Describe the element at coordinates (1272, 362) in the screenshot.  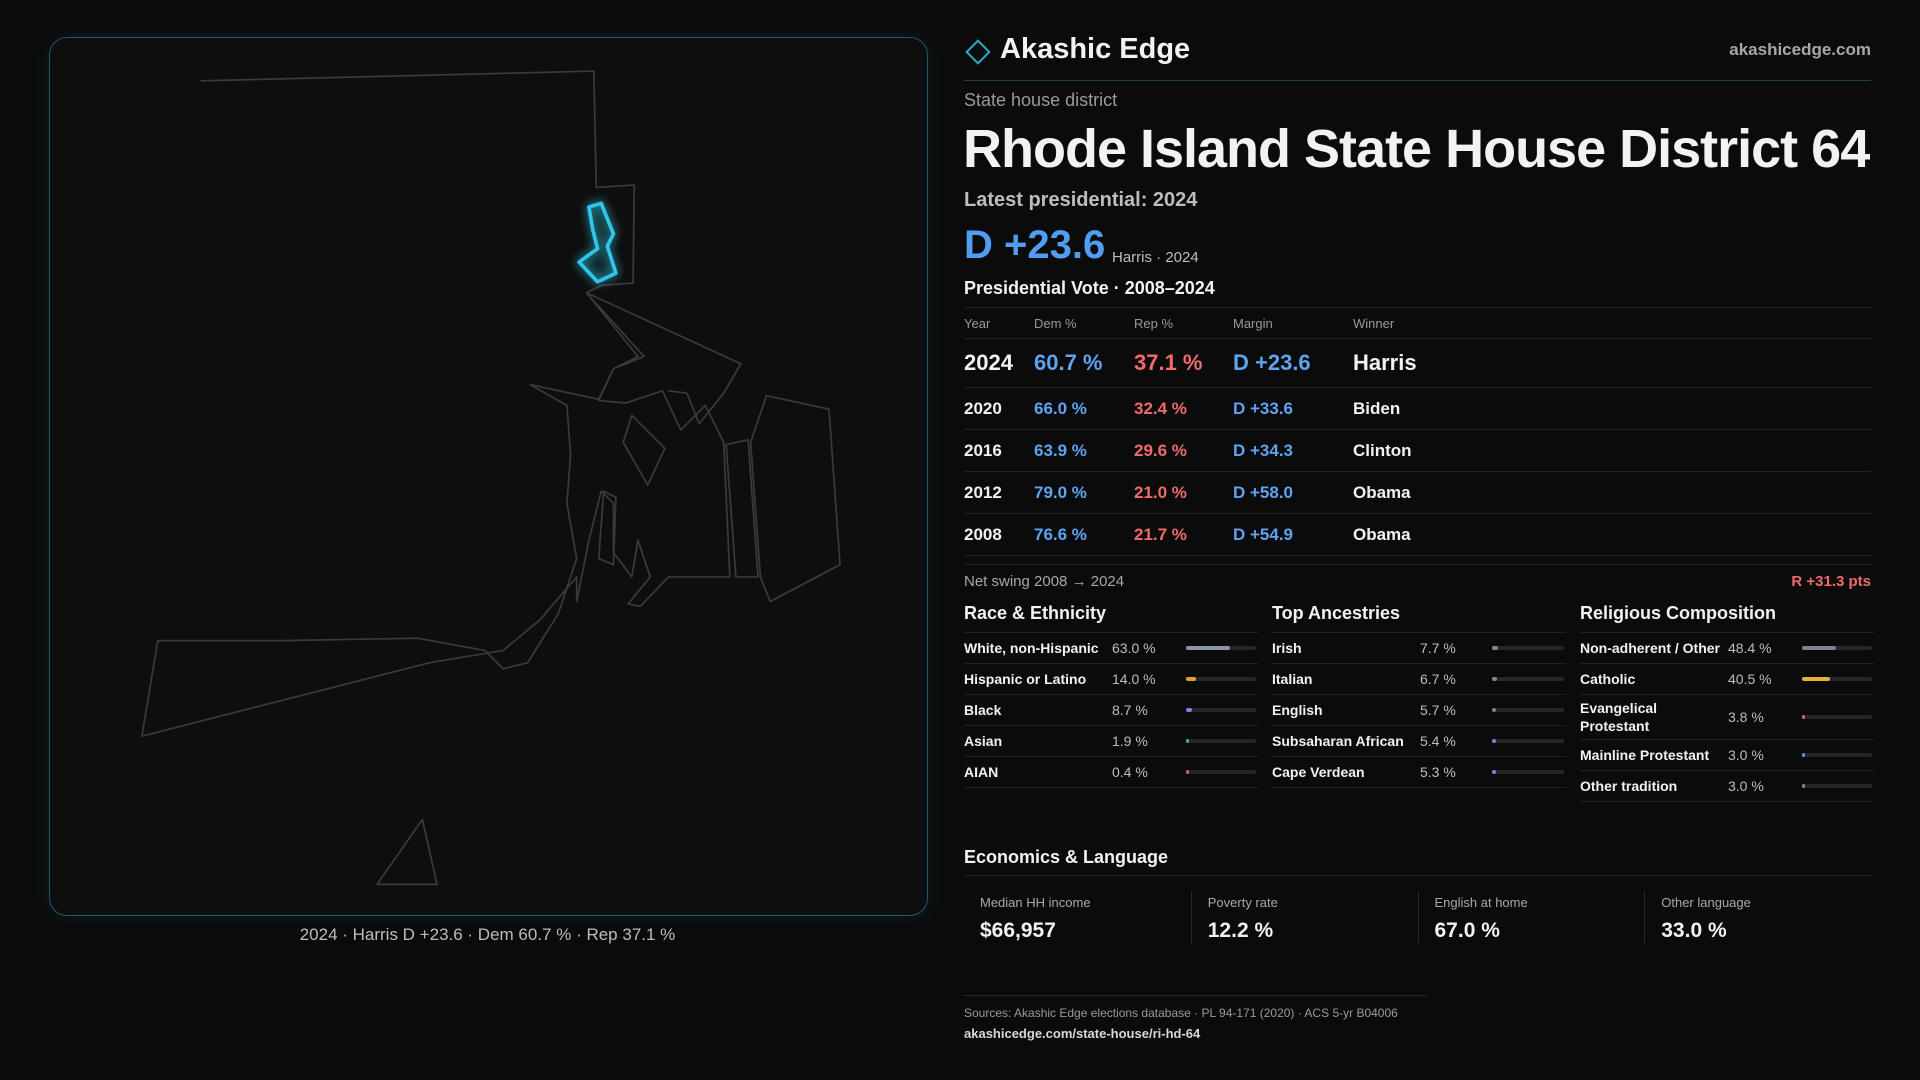
I see `margin-cell: D +23.6` at that location.